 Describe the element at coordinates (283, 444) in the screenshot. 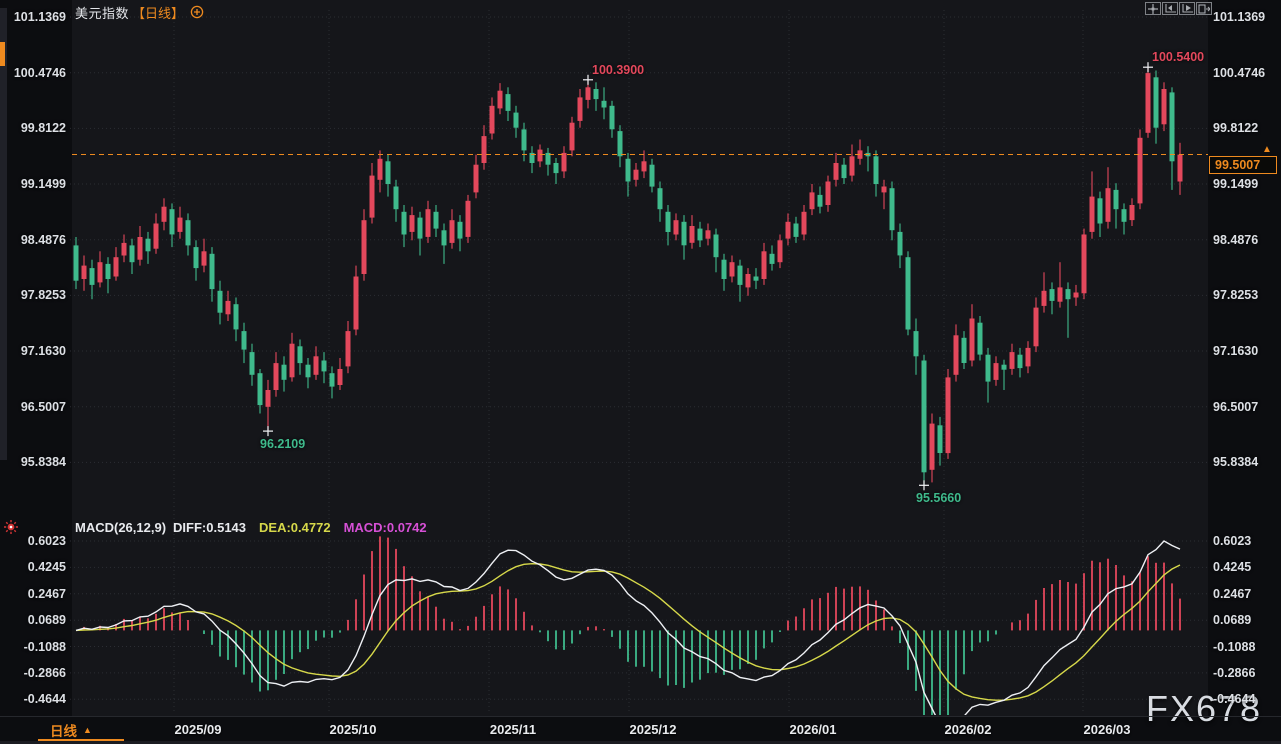

I see `extreme-price-label: 96.2109` at that location.